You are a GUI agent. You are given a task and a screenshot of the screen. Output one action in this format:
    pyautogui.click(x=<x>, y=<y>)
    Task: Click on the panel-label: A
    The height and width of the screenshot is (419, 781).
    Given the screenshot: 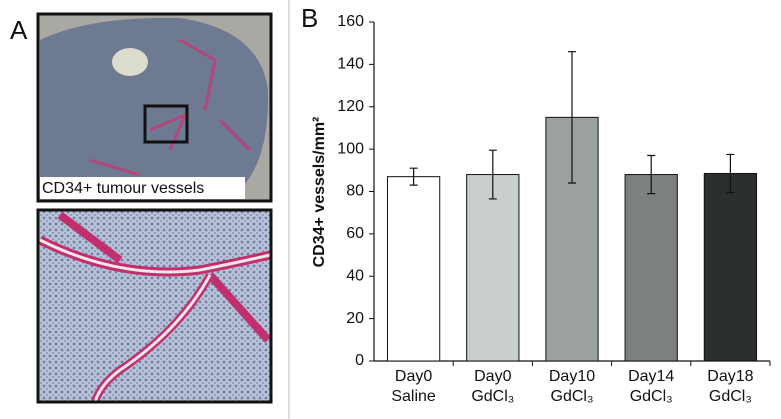 What is the action you would take?
    pyautogui.click(x=19, y=30)
    